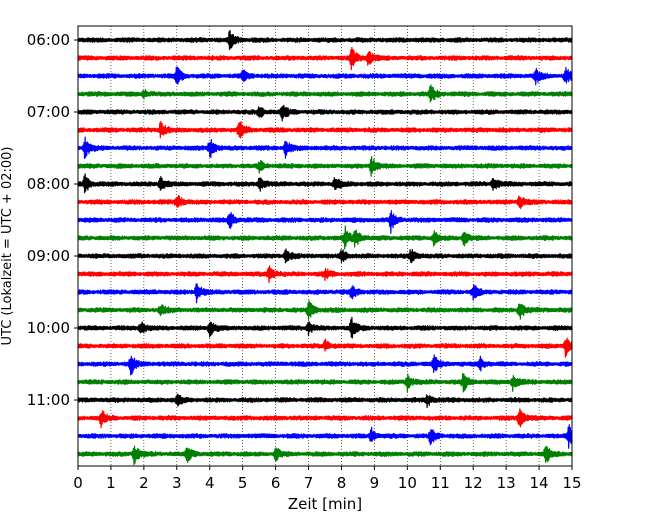 The image size is (650, 520). What do you see at coordinates (48, 184) in the screenshot?
I see `y-tick-label: 08:00` at bounding box center [48, 184].